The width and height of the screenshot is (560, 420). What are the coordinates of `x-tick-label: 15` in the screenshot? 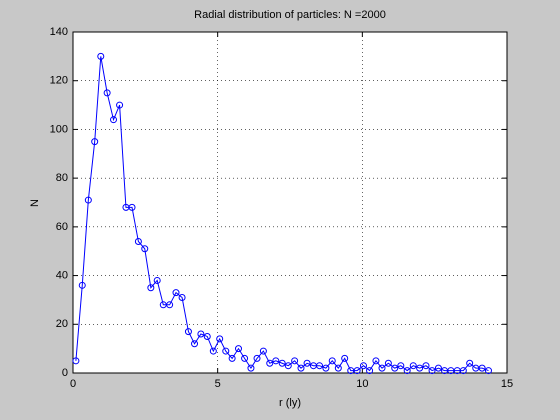 It's located at (507, 384).